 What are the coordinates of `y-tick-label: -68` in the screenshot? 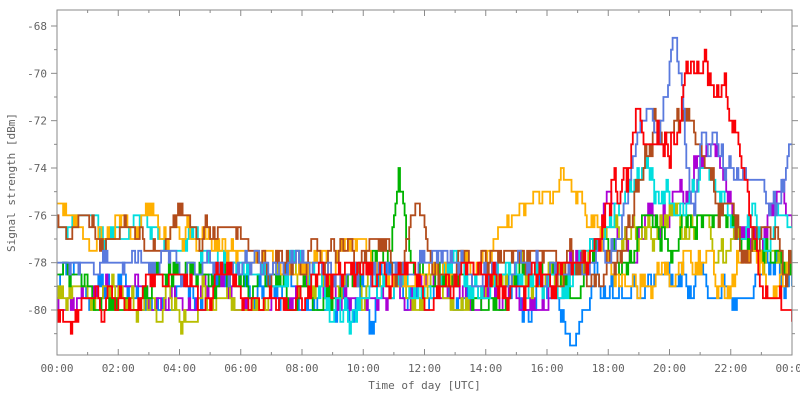 It's located at (37, 26).